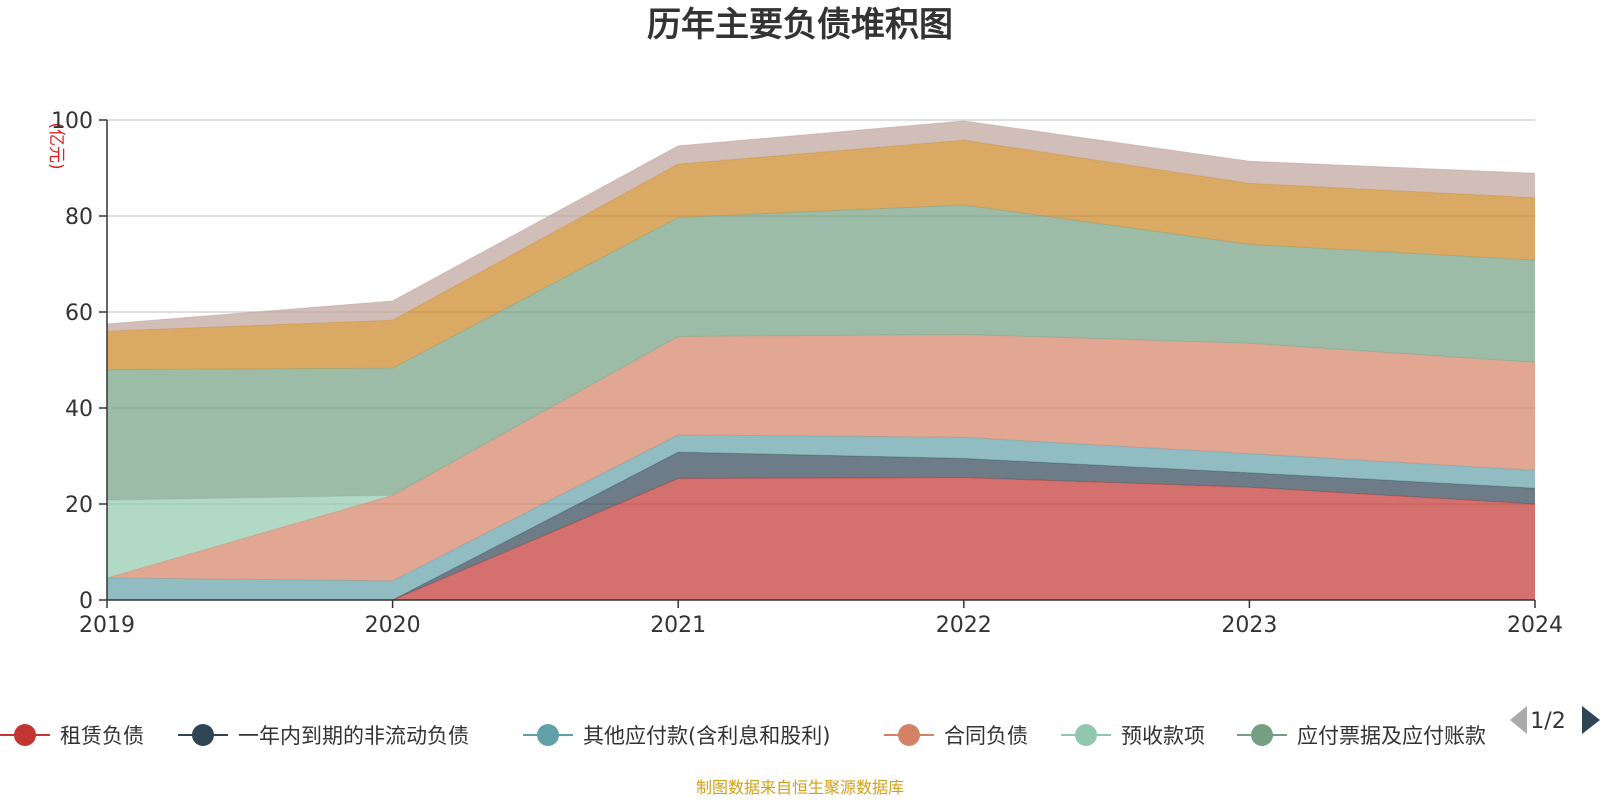 Image resolution: width=1600 pixels, height=800 pixels. Describe the element at coordinates (964, 625) in the screenshot. I see `x-tick-label: 2022` at that location.